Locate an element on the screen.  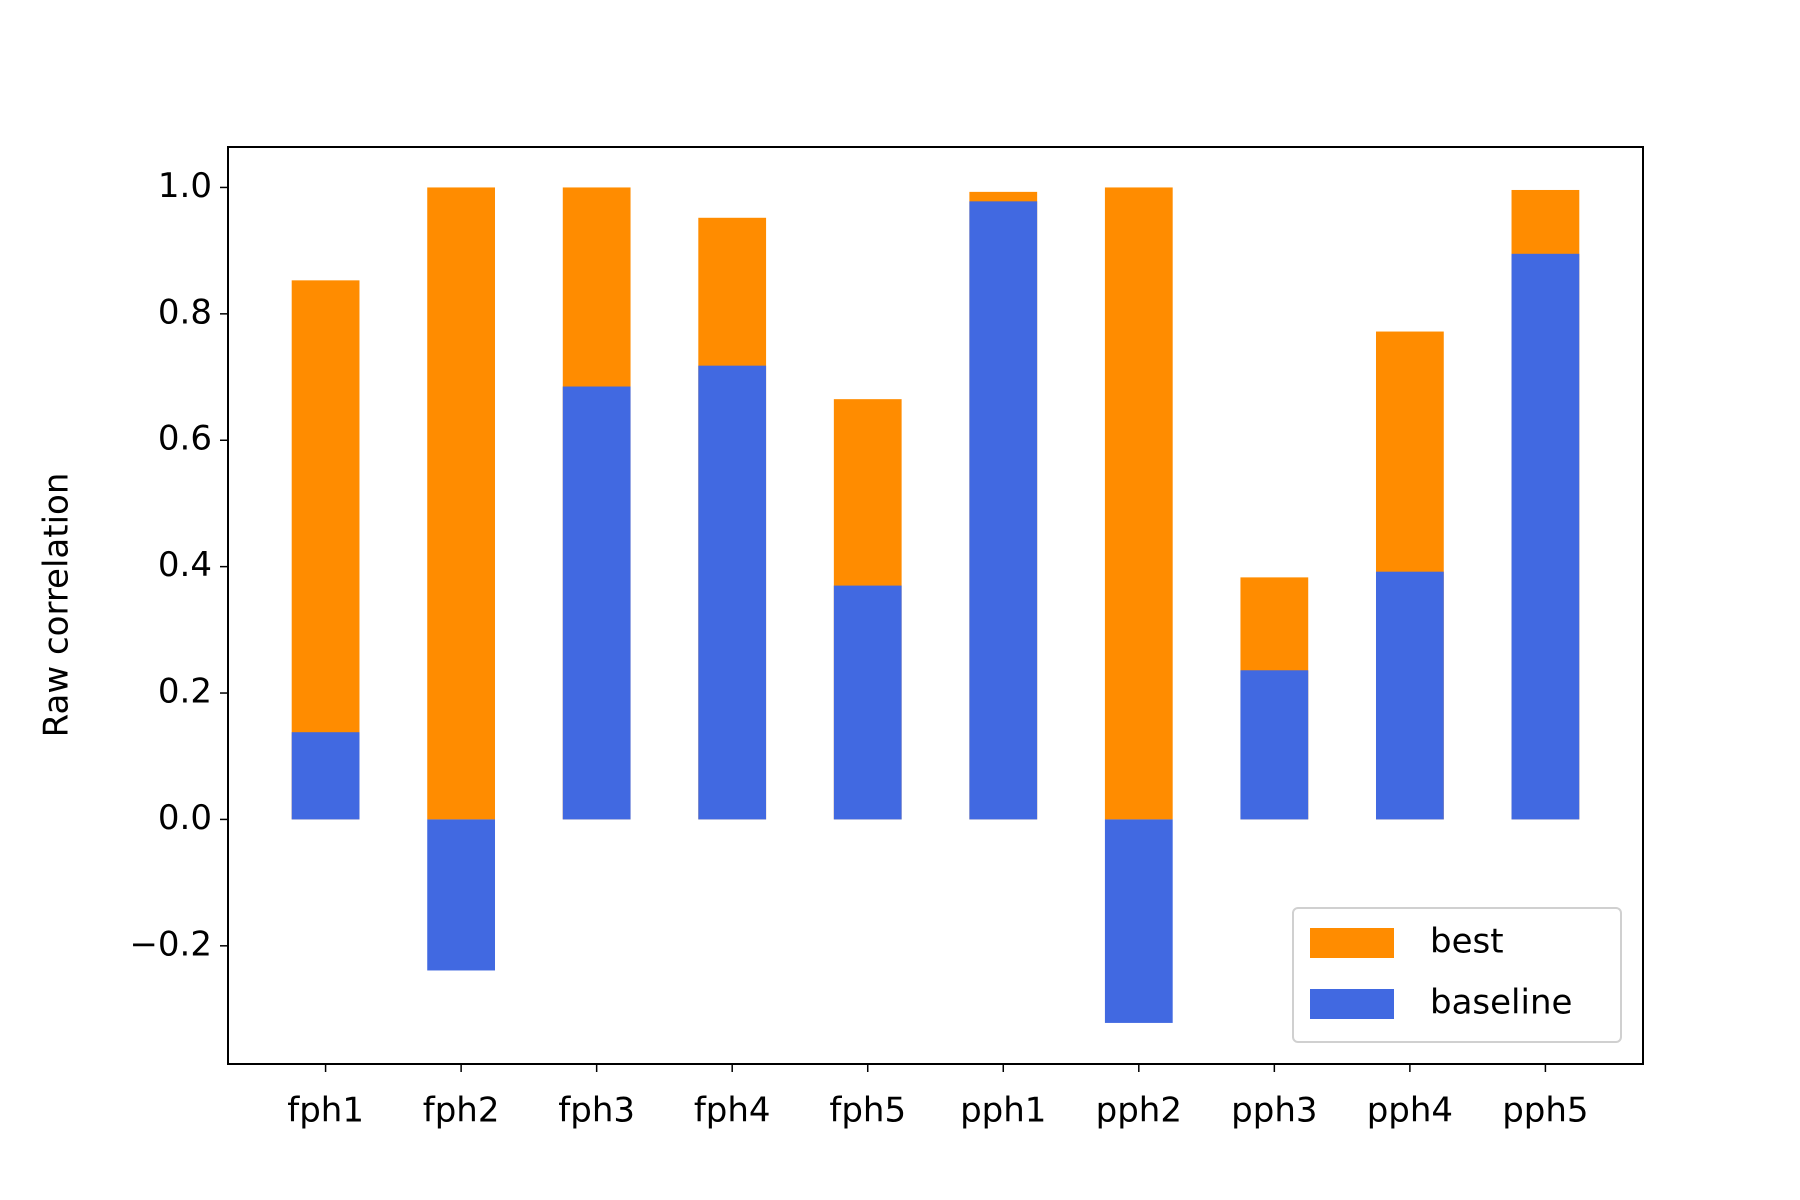
x-tick-label: fph2 is located at coordinates (461, 1111).